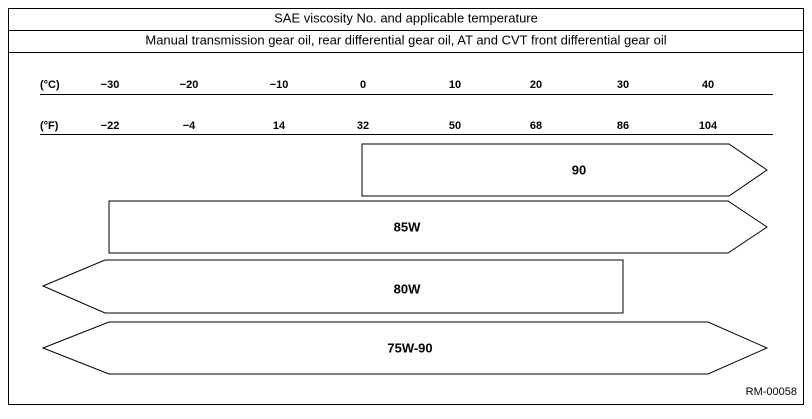  I want to click on grade-label: 90, so click(579, 169).